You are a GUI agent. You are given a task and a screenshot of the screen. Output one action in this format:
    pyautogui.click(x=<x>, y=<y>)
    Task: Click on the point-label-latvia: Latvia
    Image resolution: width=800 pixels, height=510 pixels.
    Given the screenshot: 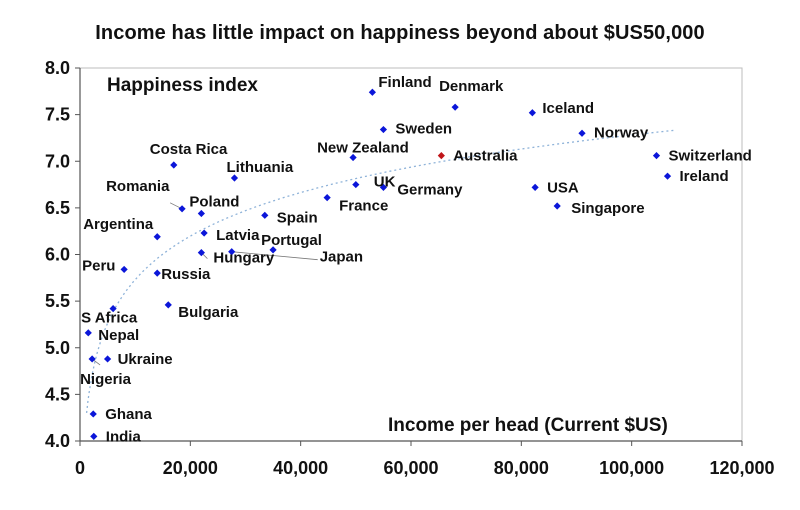 What is the action you would take?
    pyautogui.click(x=238, y=235)
    